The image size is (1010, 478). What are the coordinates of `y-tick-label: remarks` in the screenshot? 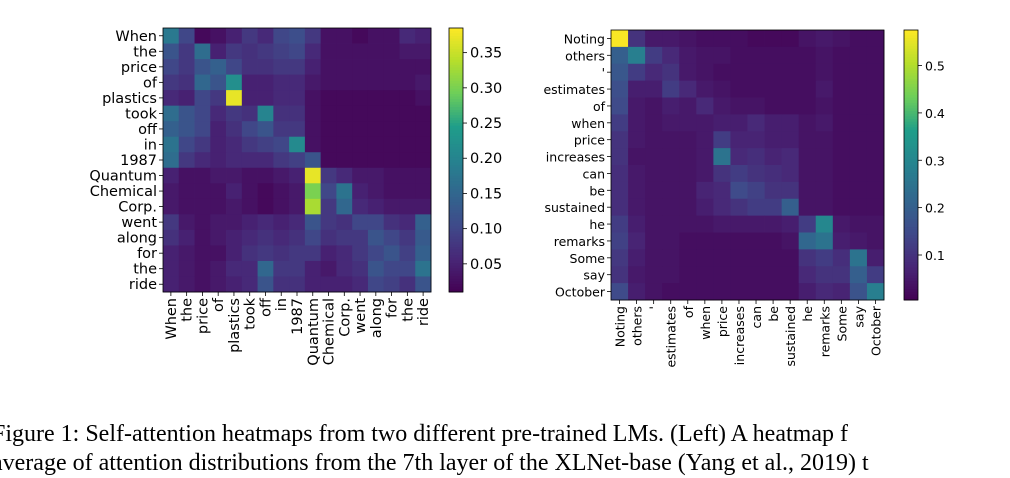 It's located at (579, 241).